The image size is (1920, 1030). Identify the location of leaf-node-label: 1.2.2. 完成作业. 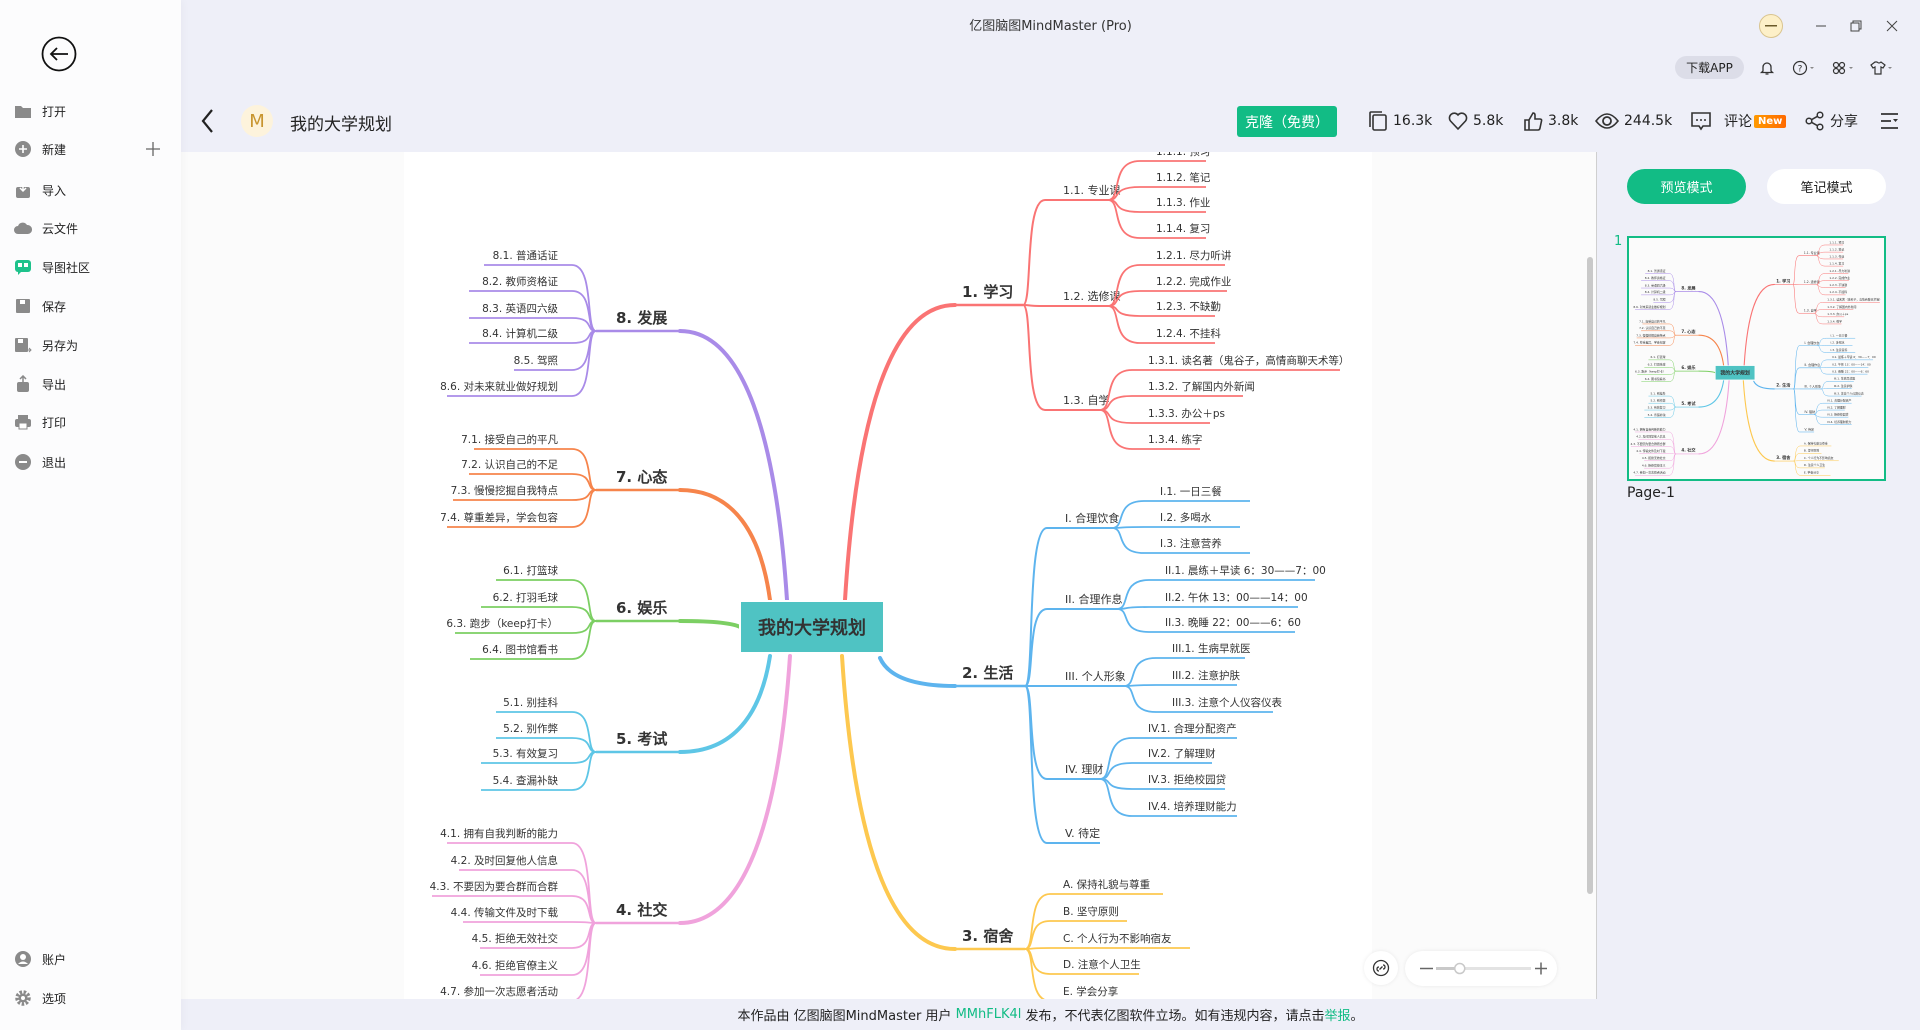
(1193, 281).